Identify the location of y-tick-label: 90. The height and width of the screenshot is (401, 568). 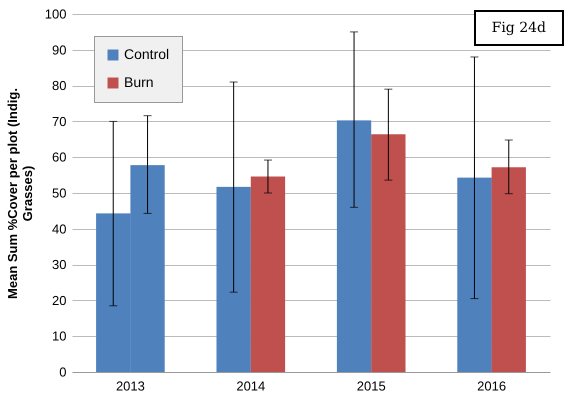
(59, 50).